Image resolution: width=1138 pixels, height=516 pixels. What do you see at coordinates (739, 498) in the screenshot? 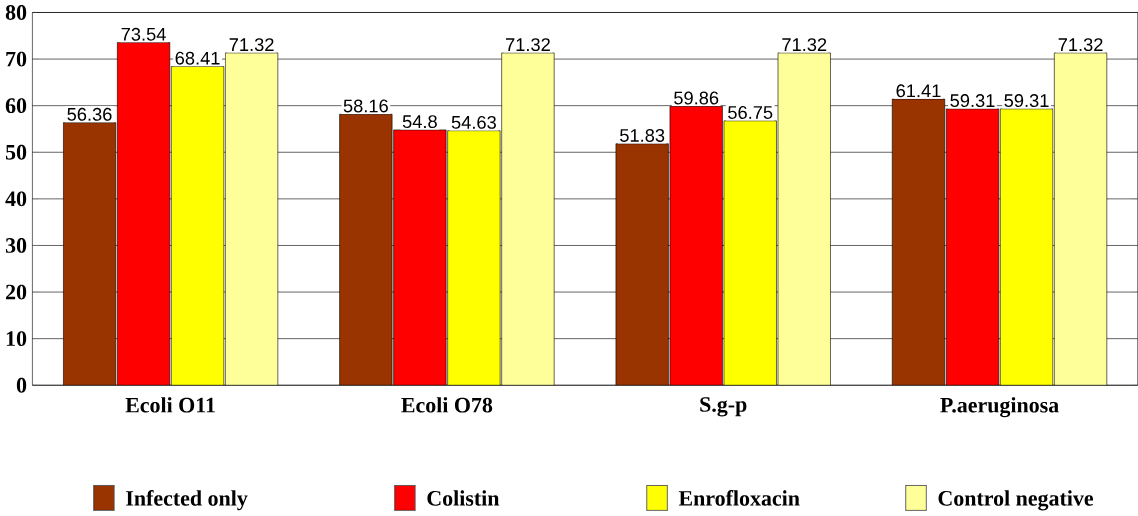
I see `legend-label: Enrofloxacin` at bounding box center [739, 498].